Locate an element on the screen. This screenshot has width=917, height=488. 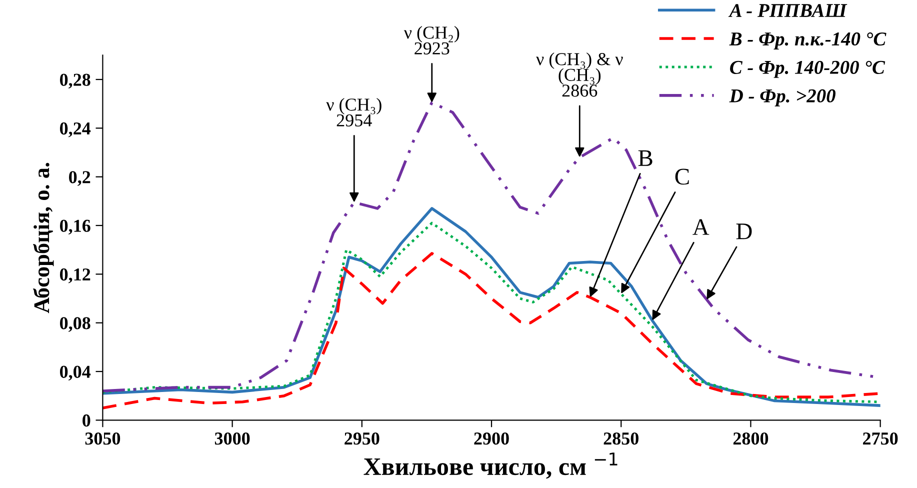
annotation: ν (CH₃) 2954 is located at coordinates (354, 112).